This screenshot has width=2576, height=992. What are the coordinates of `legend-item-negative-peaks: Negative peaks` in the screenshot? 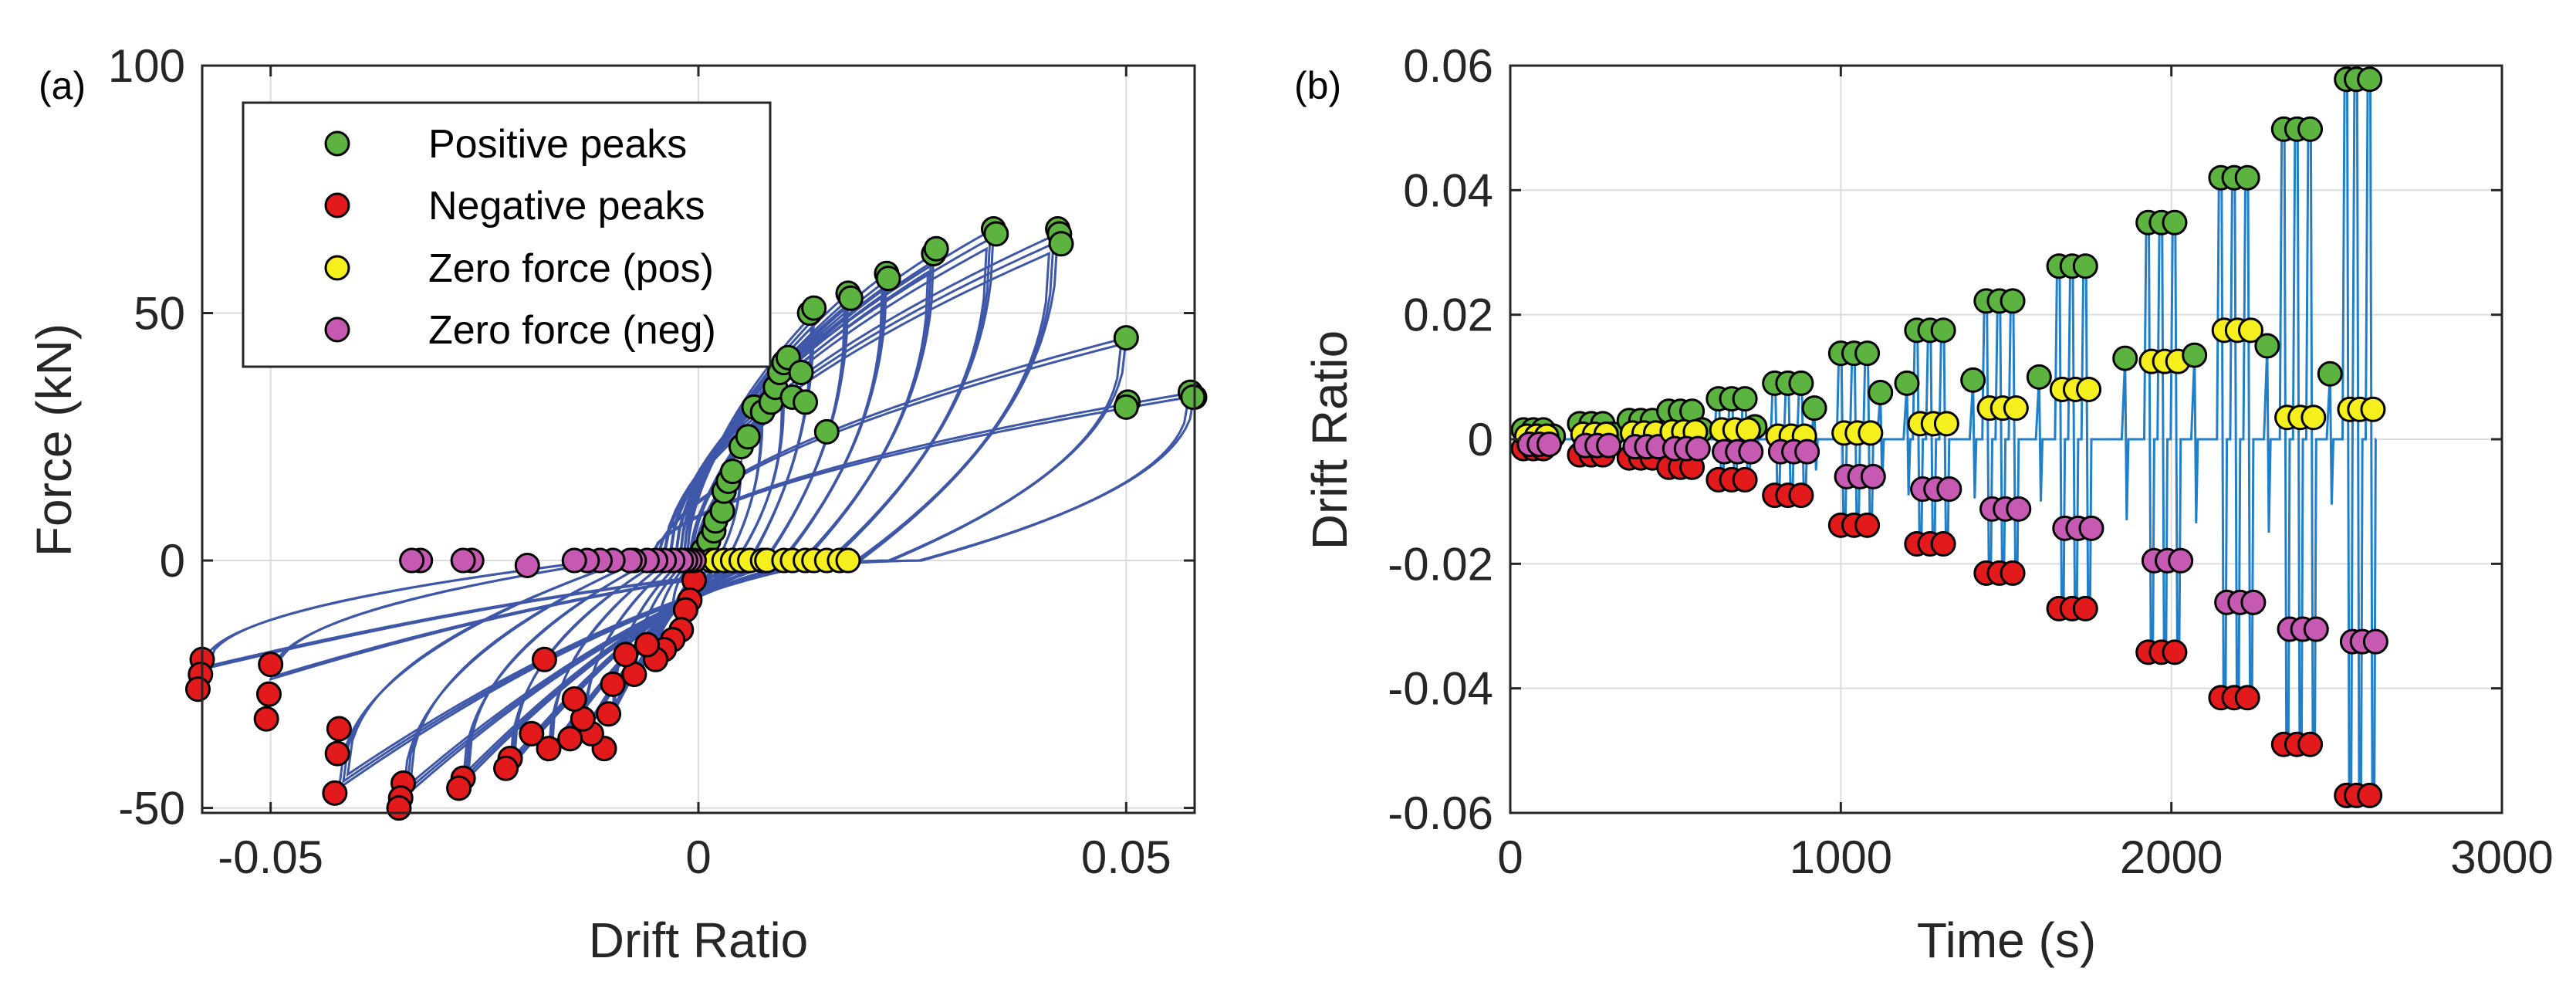 It's located at (514, 206).